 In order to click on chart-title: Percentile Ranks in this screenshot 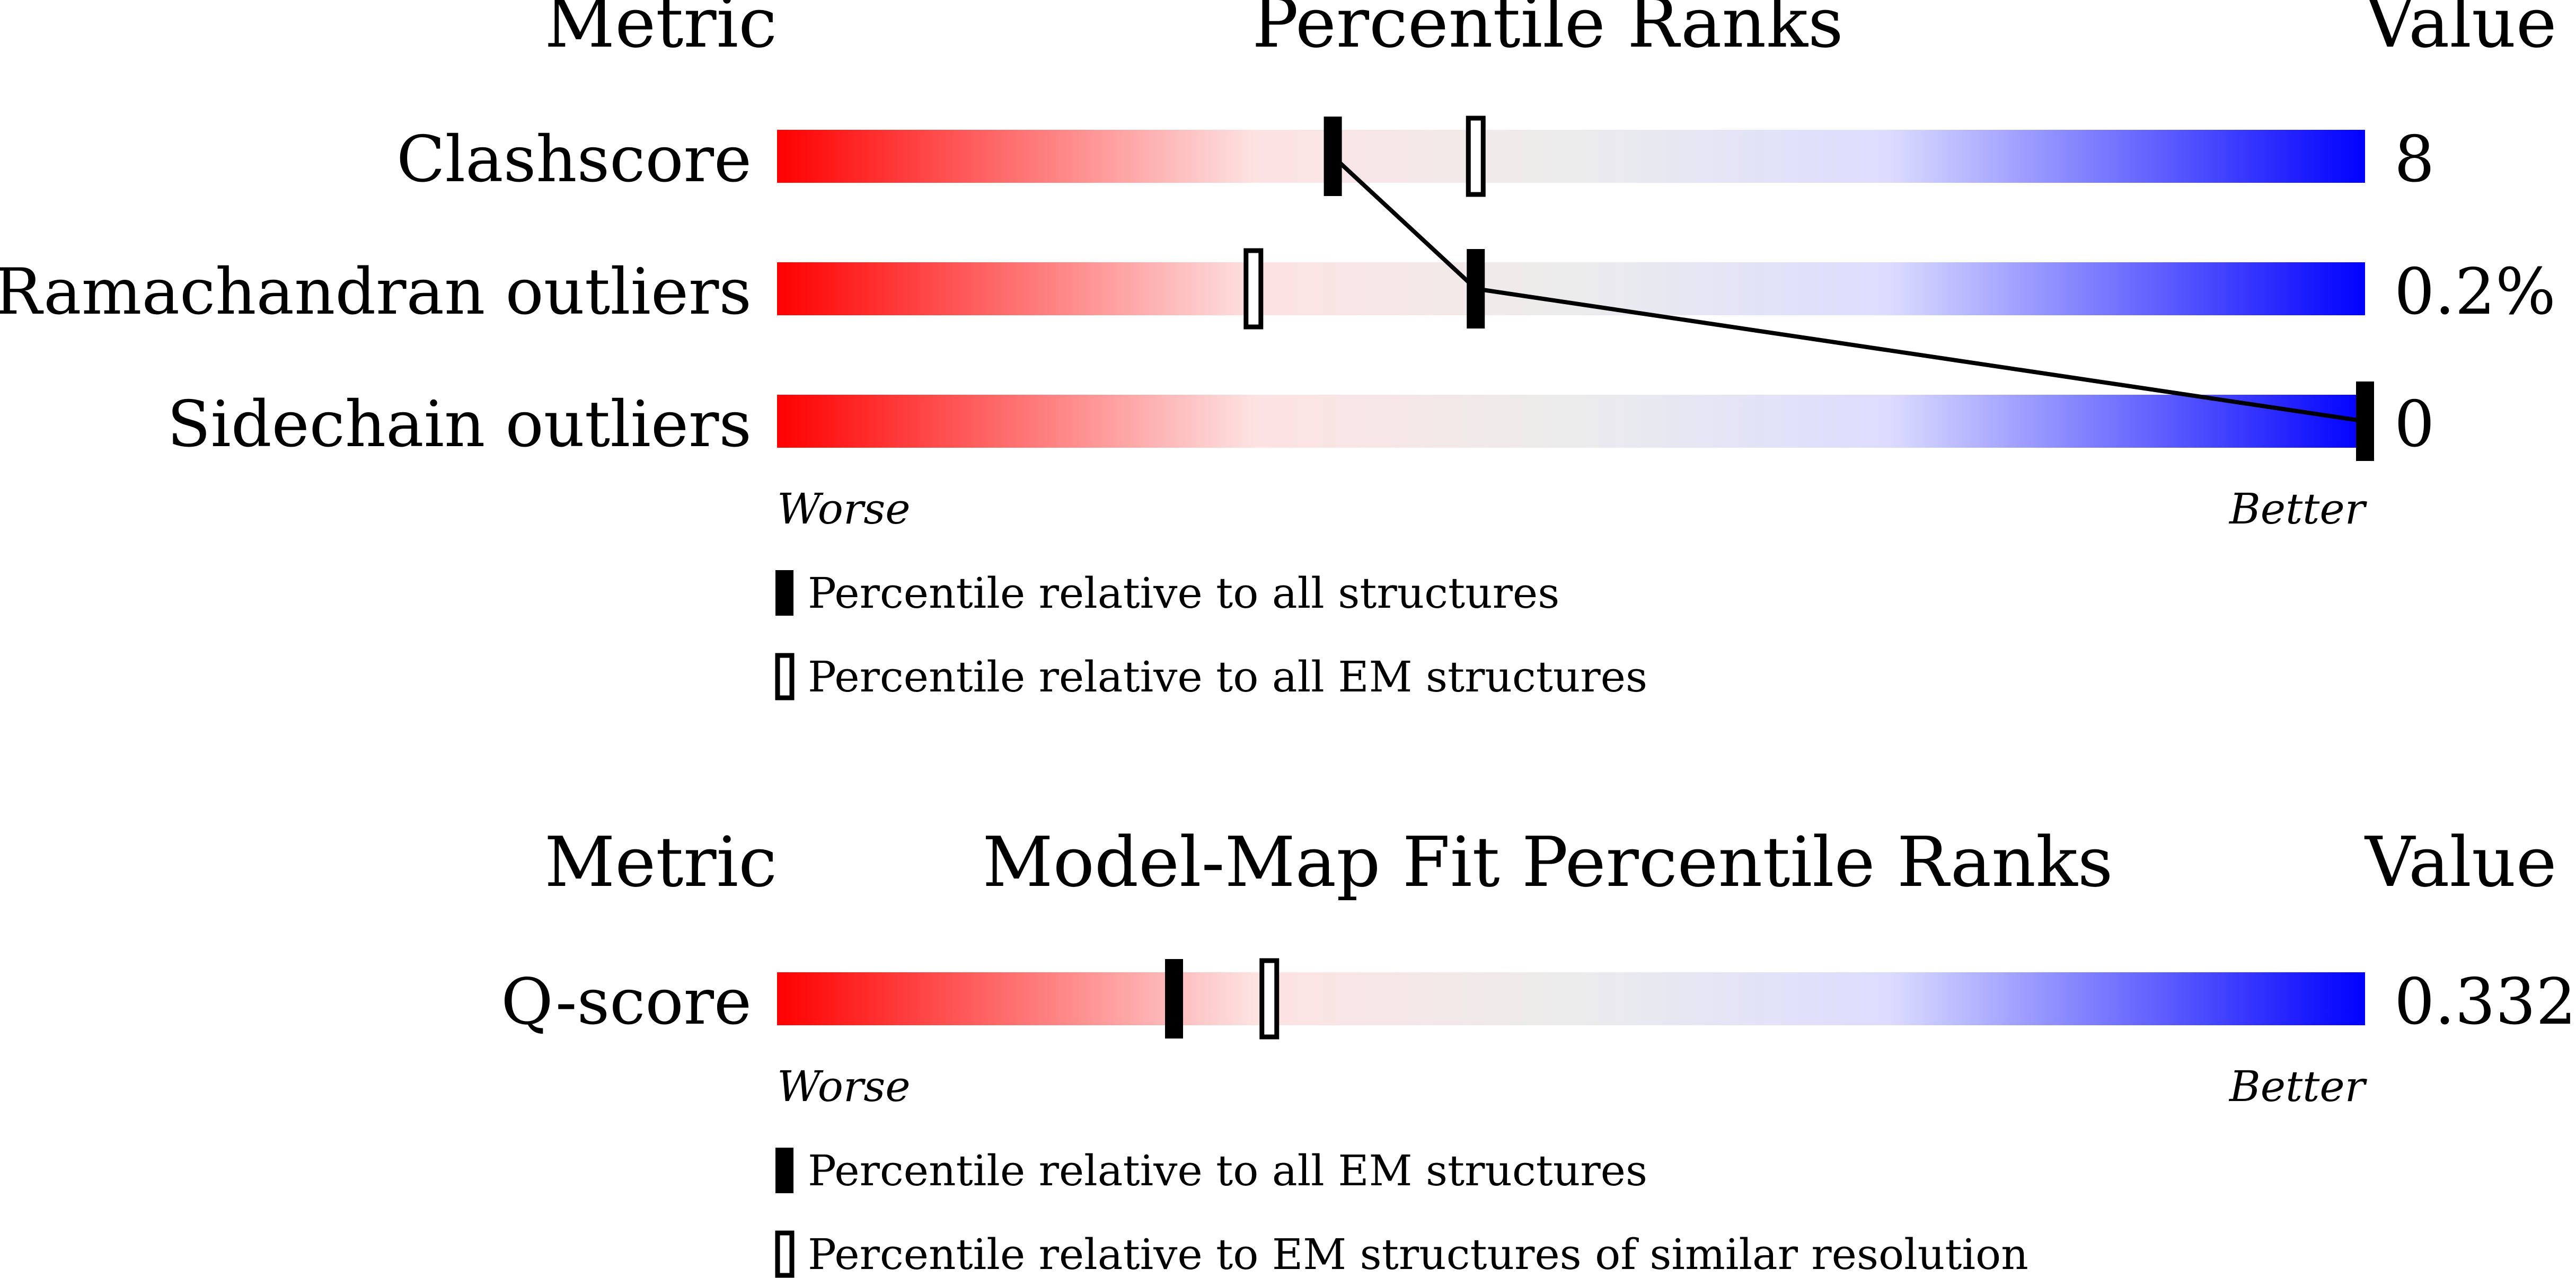, I will do `click(1547, 31)`.